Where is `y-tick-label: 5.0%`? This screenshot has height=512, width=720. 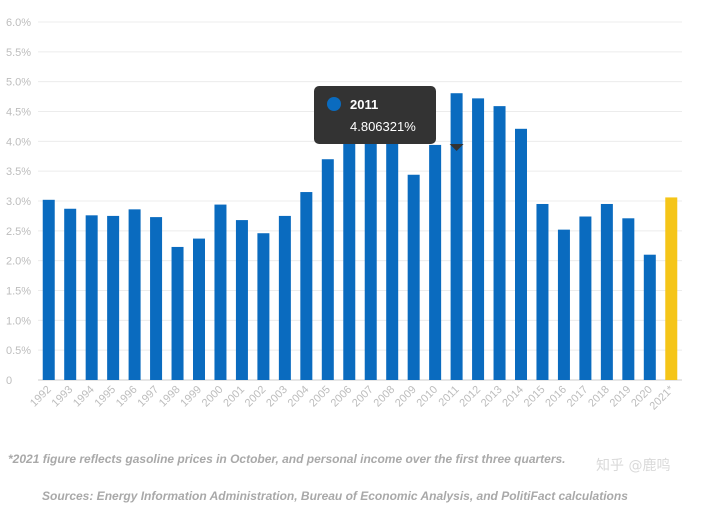 y-tick-label: 5.0% is located at coordinates (18, 83).